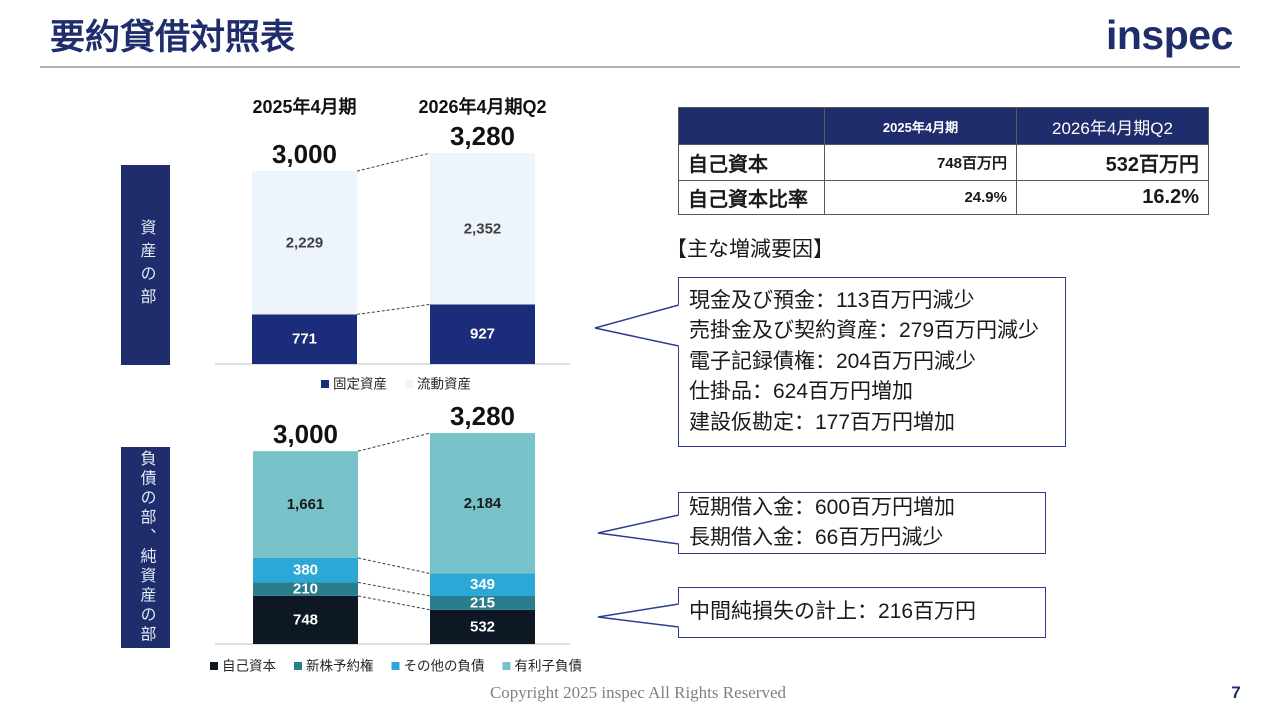  What do you see at coordinates (920, 197) in the screenshot?
I see `equity-ratio-2025: 24.9%` at bounding box center [920, 197].